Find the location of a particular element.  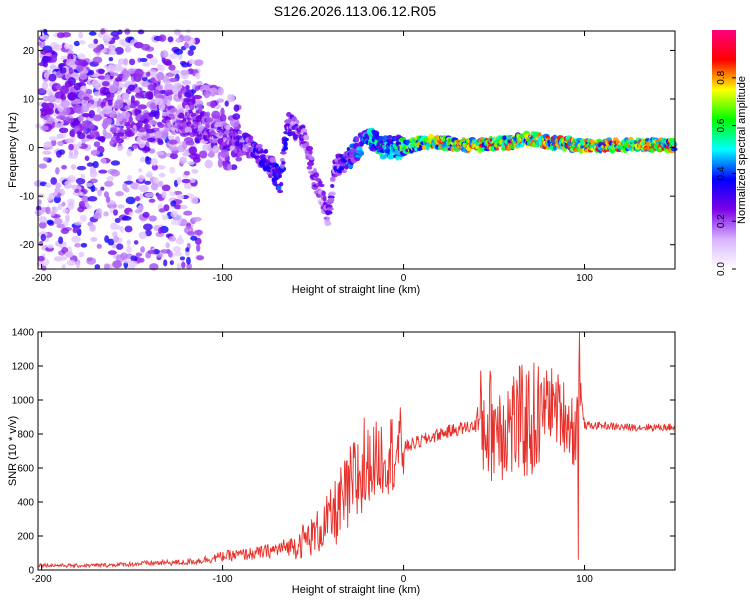

x-tick-label: -200 is located at coordinates (42, 278).